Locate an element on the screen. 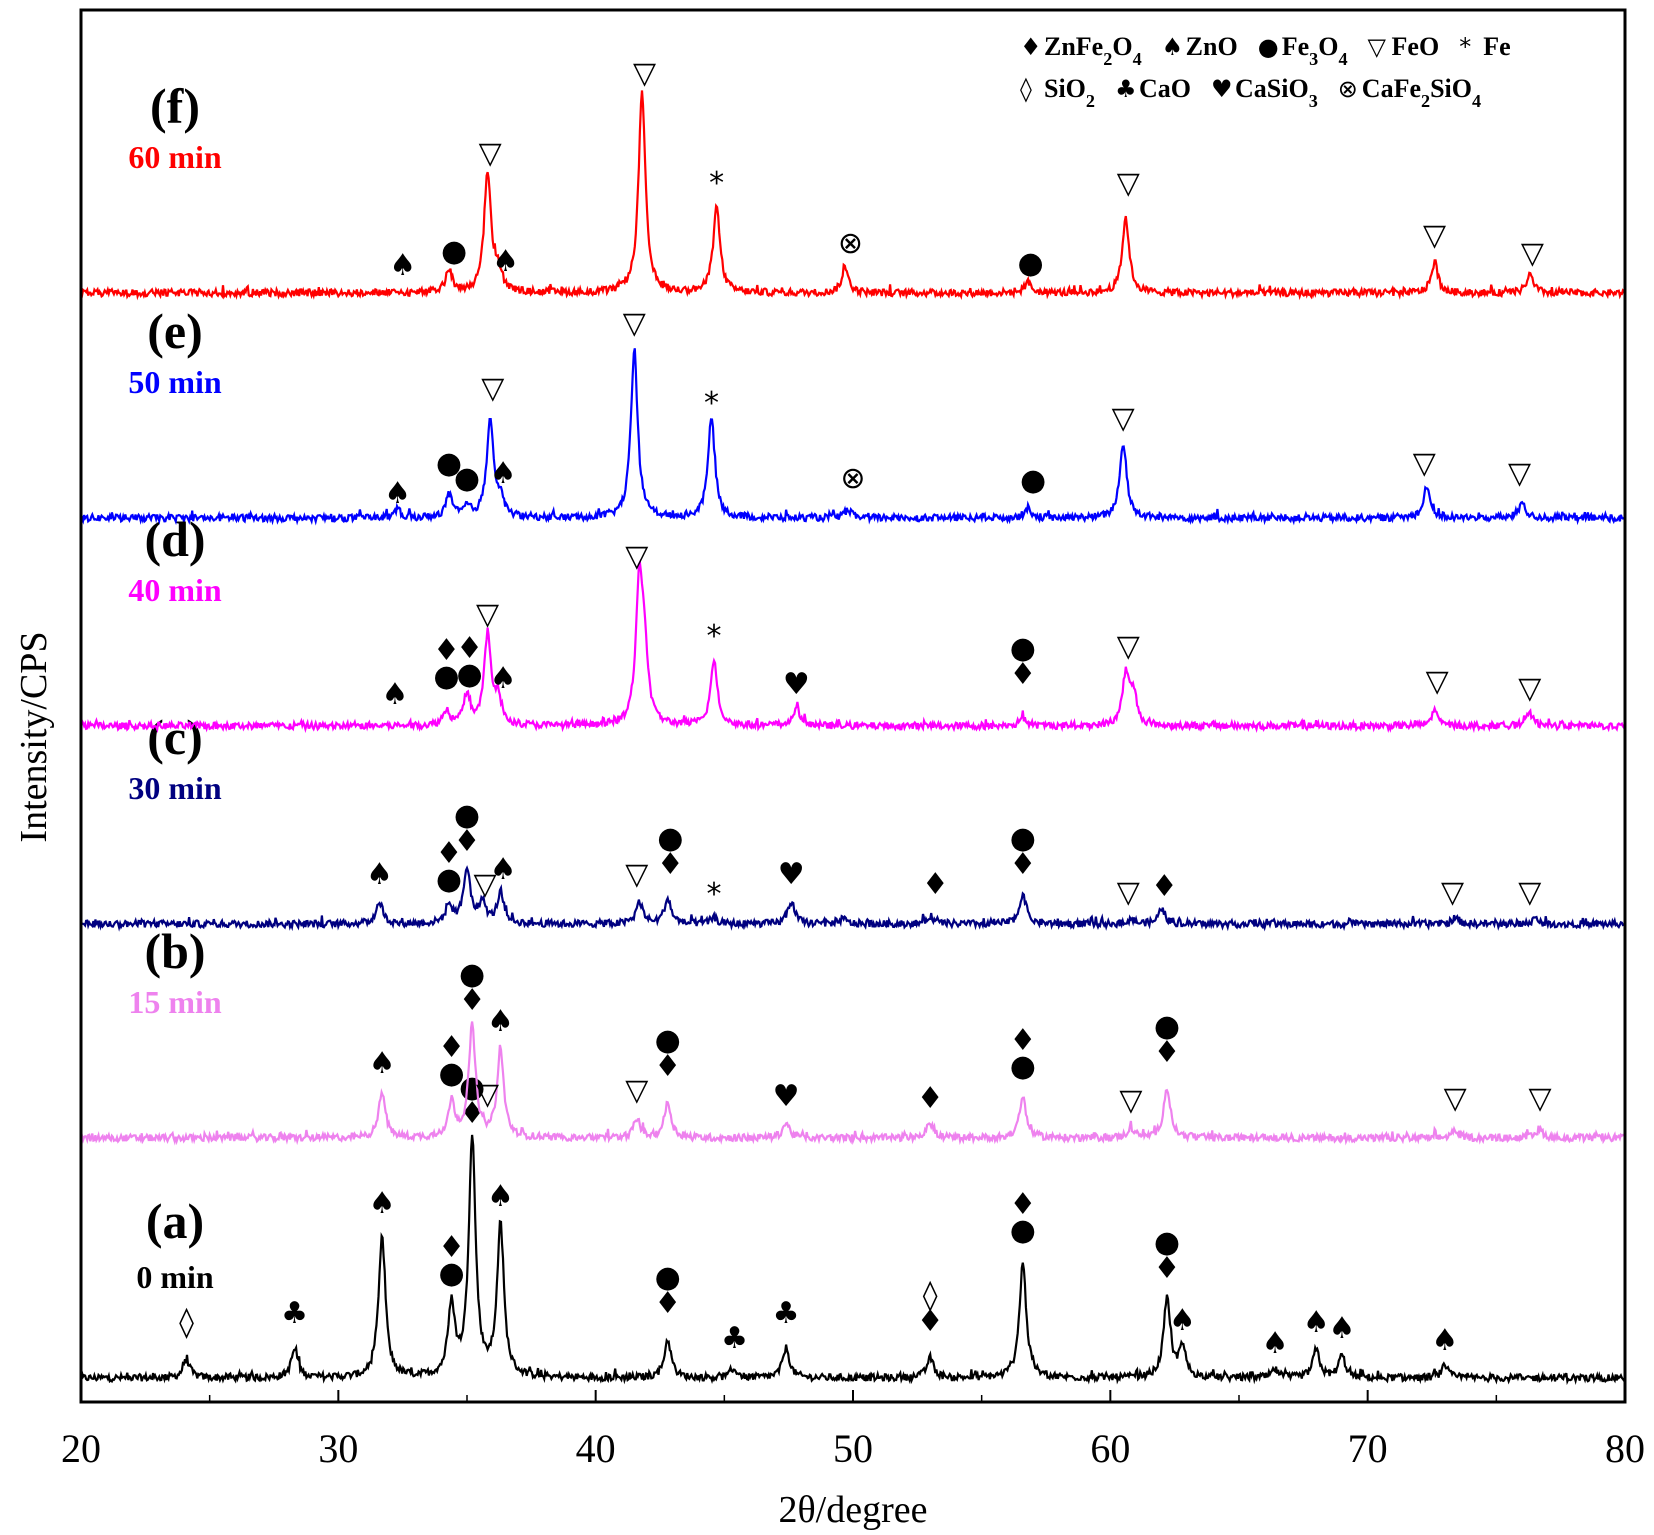 This screenshot has width=1654, height=1535. series-f-line is located at coordinates (853, 195).